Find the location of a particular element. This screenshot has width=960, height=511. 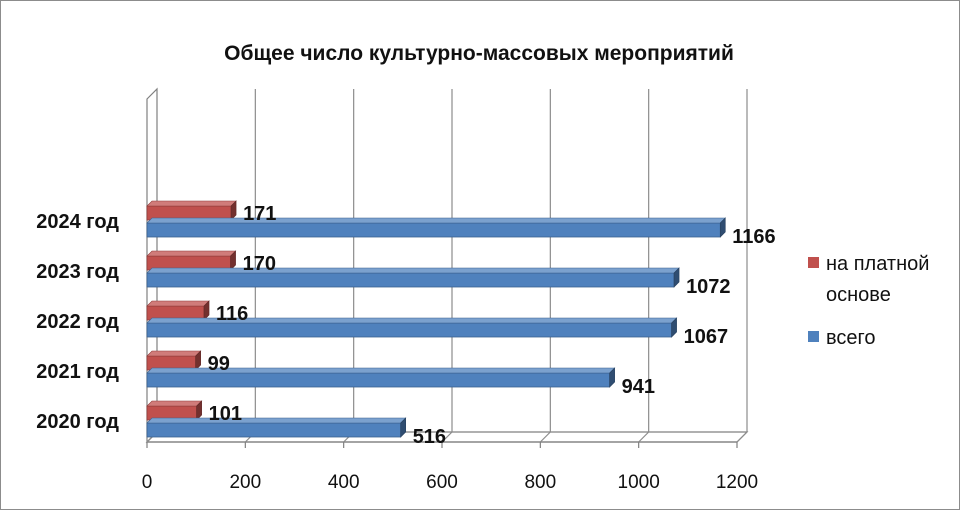

tick-label: 400 is located at coordinates (344, 482).